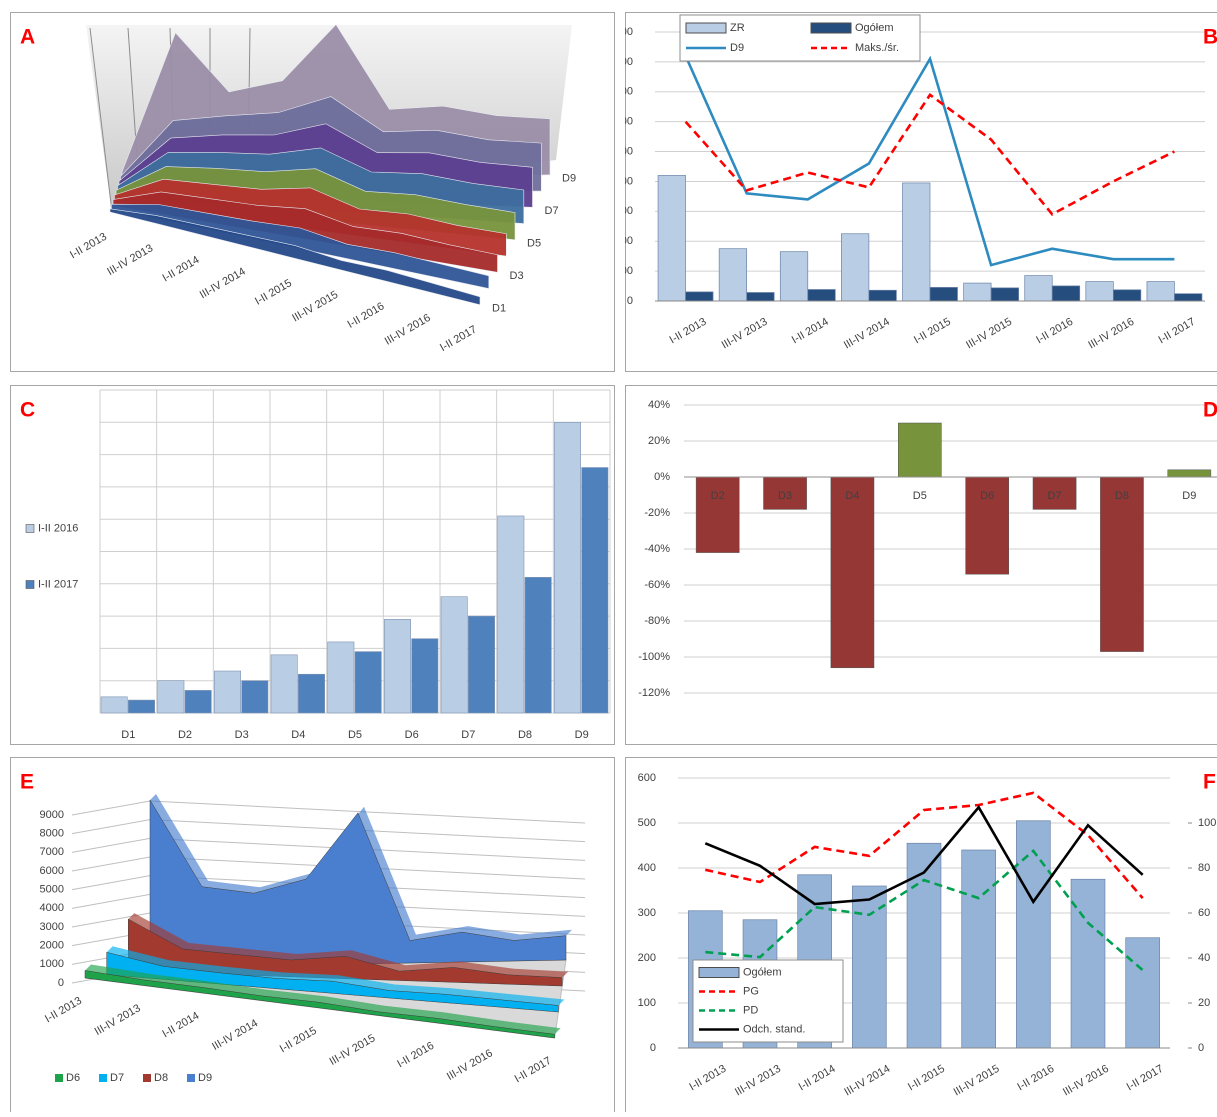  I want to click on legend-label: PD, so click(750, 1010).